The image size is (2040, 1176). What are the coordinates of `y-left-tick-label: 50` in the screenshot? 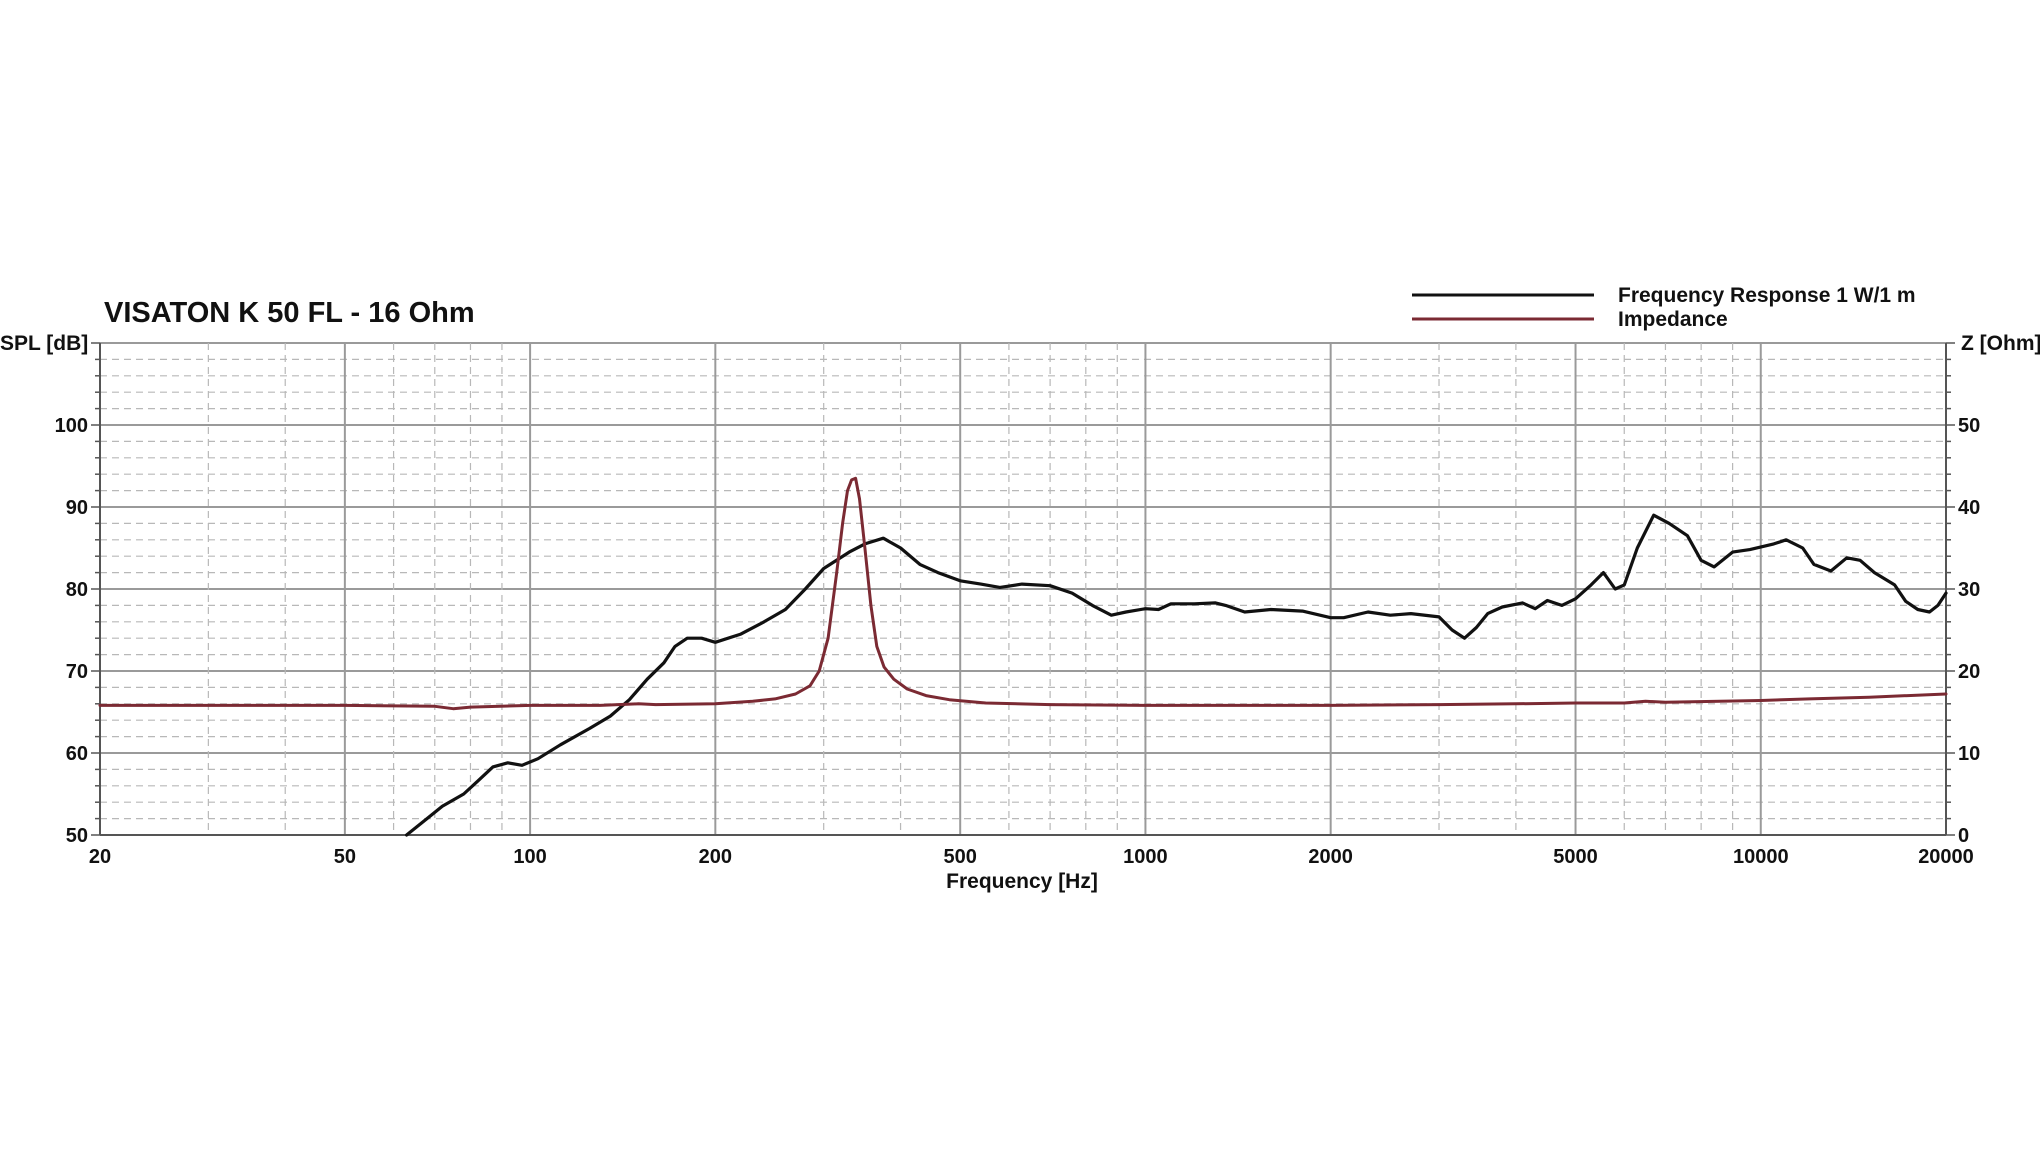 It's located at (77, 836).